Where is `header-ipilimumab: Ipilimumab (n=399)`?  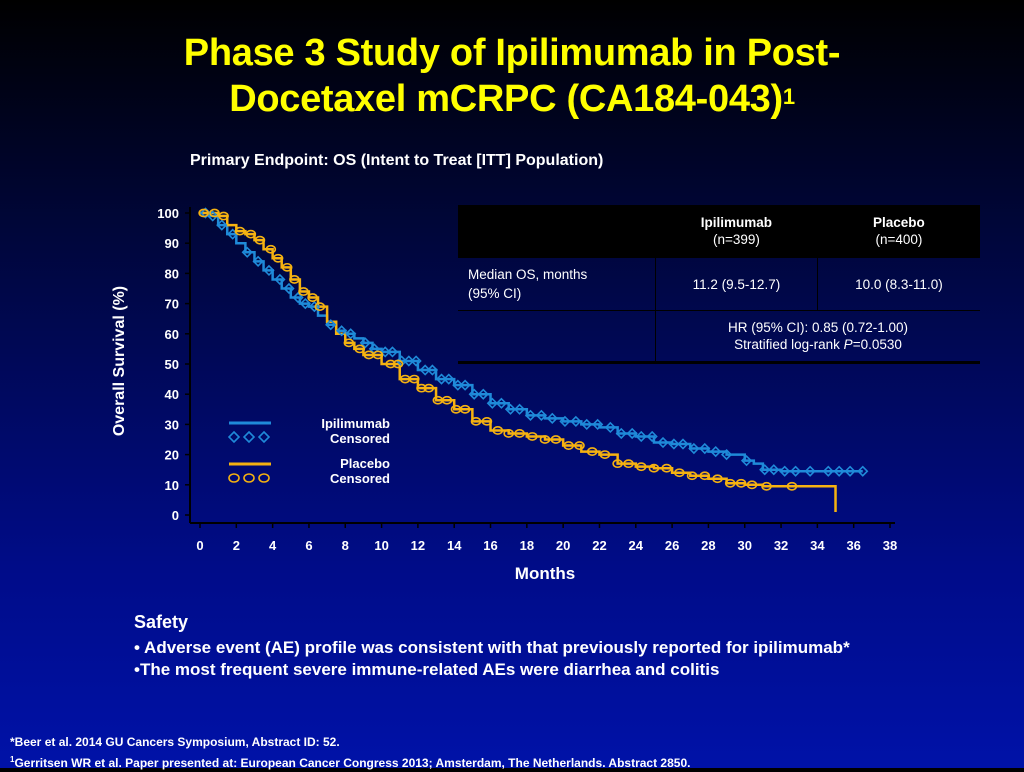 header-ipilimumab: Ipilimumab (n=399) is located at coordinates (736, 231).